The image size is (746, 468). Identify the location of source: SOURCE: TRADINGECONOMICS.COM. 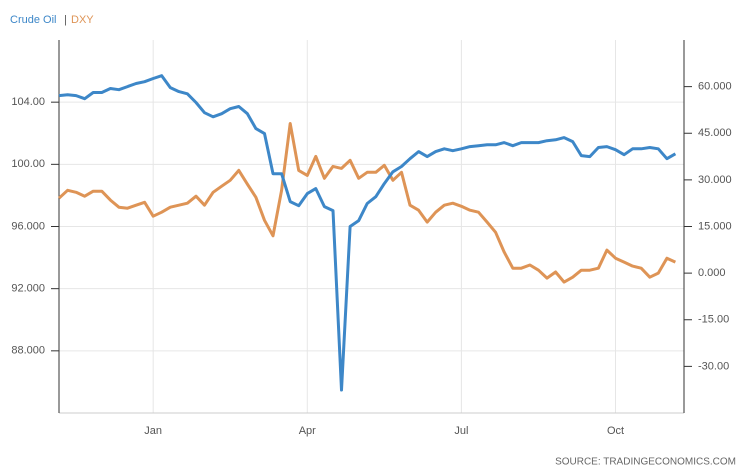
(645, 462).